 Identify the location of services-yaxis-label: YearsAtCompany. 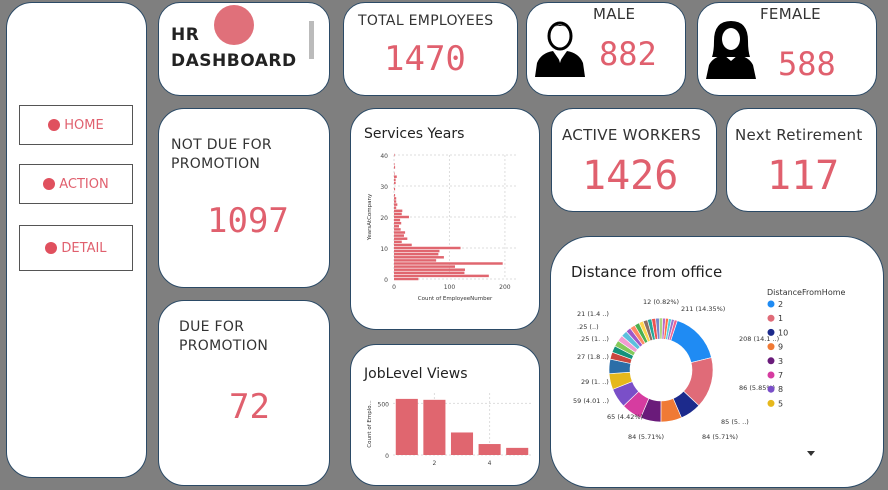
(370, 217).